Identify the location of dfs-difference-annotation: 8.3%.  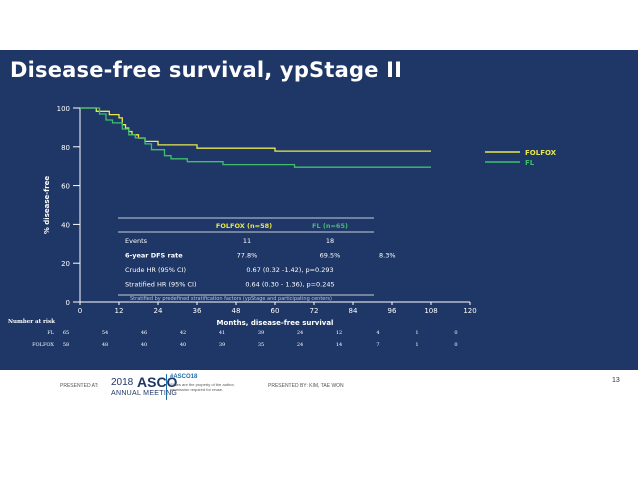
(387, 256).